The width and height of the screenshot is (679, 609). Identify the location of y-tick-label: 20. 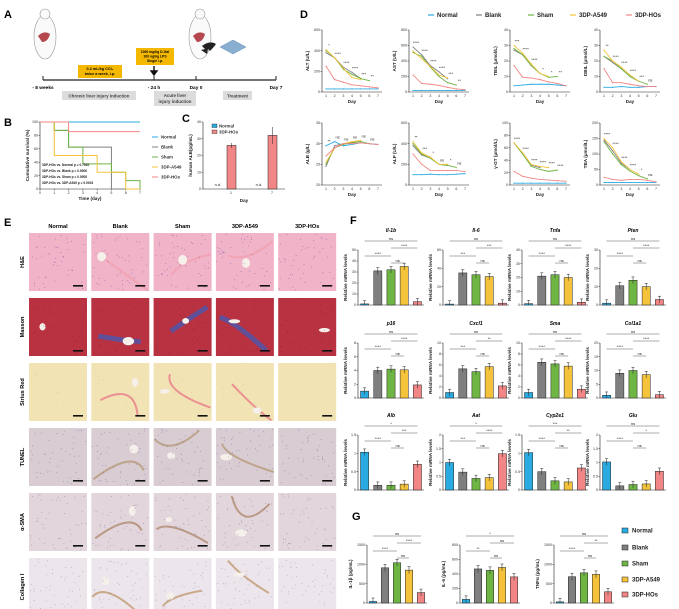
(318, 185).